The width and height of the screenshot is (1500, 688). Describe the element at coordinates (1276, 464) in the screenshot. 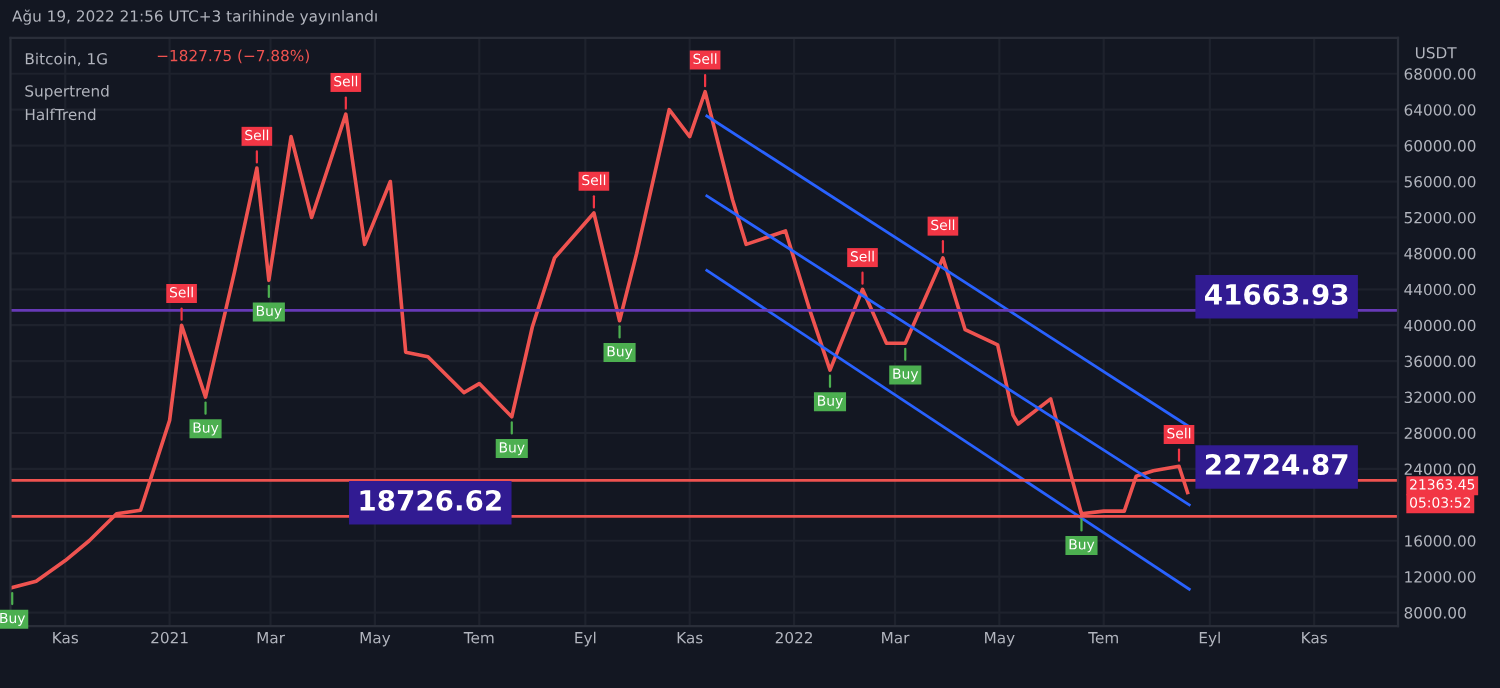

I see `ref-line-label: 22724.87` at that location.